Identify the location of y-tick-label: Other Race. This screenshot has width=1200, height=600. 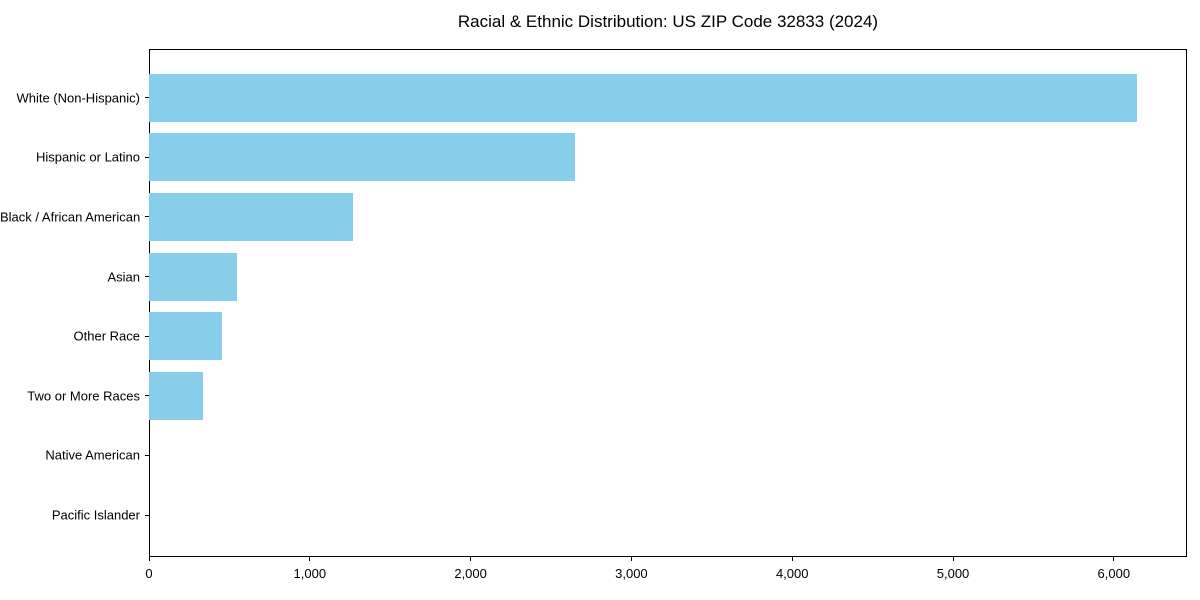
(106, 336).